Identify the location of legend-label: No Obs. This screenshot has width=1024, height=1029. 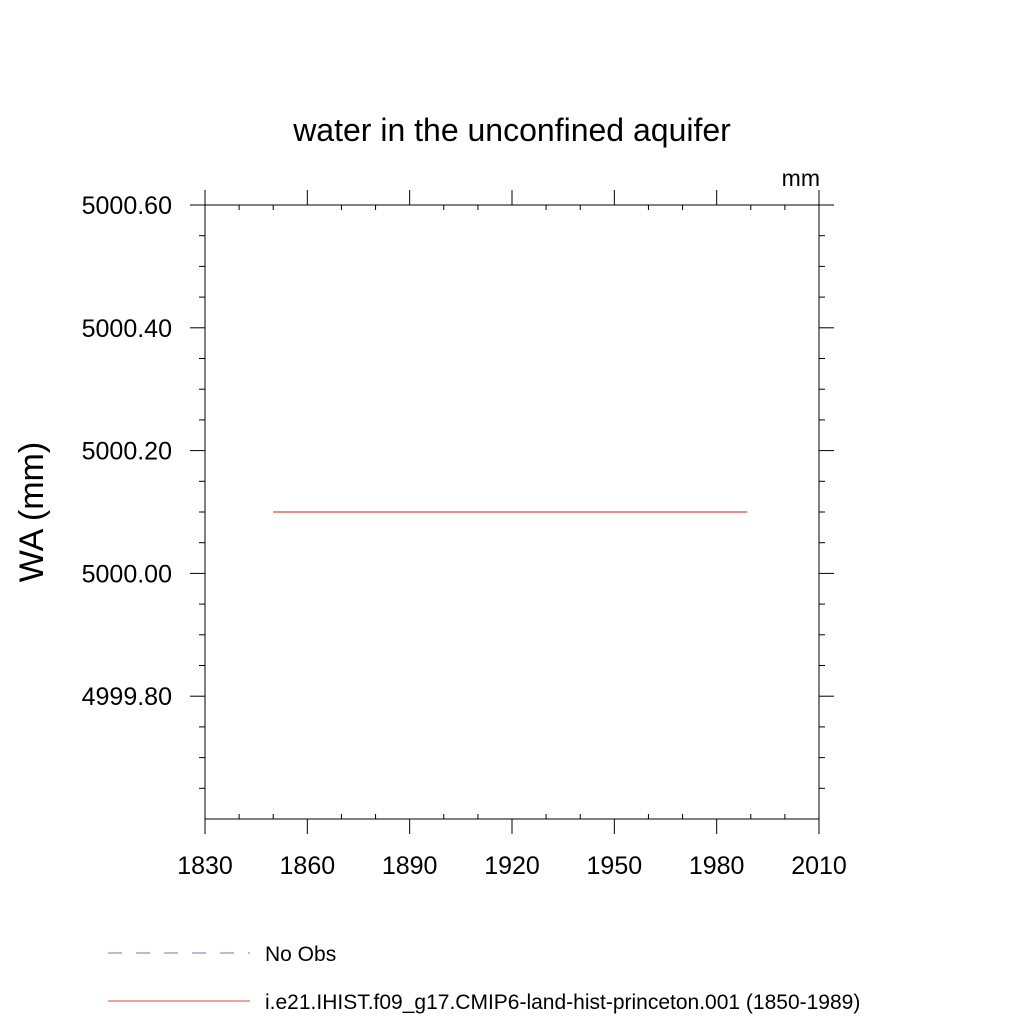
(300, 954).